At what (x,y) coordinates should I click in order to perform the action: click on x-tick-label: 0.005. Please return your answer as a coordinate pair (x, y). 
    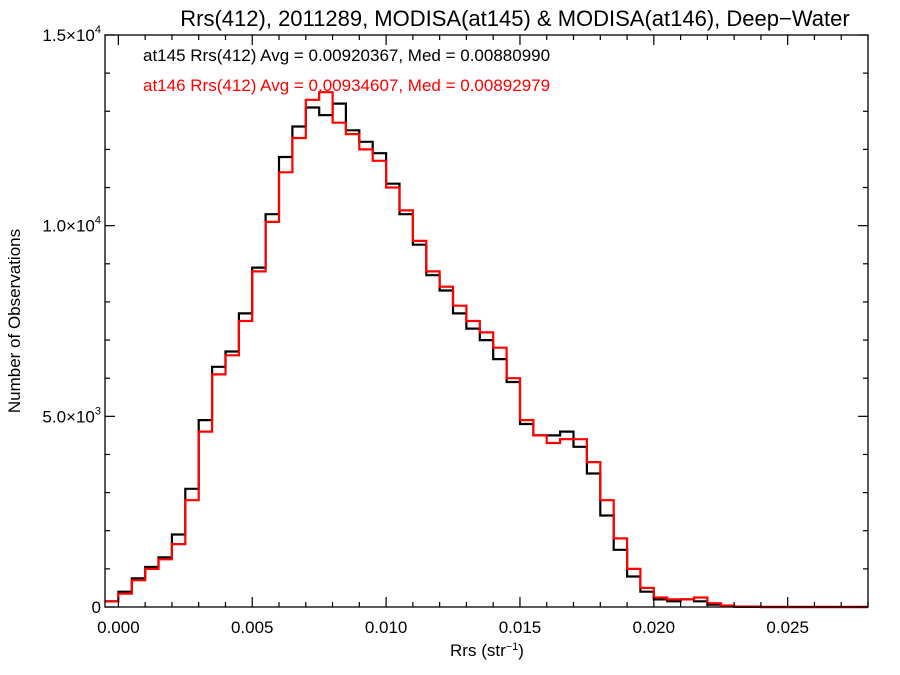
    Looking at the image, I should click on (252, 627).